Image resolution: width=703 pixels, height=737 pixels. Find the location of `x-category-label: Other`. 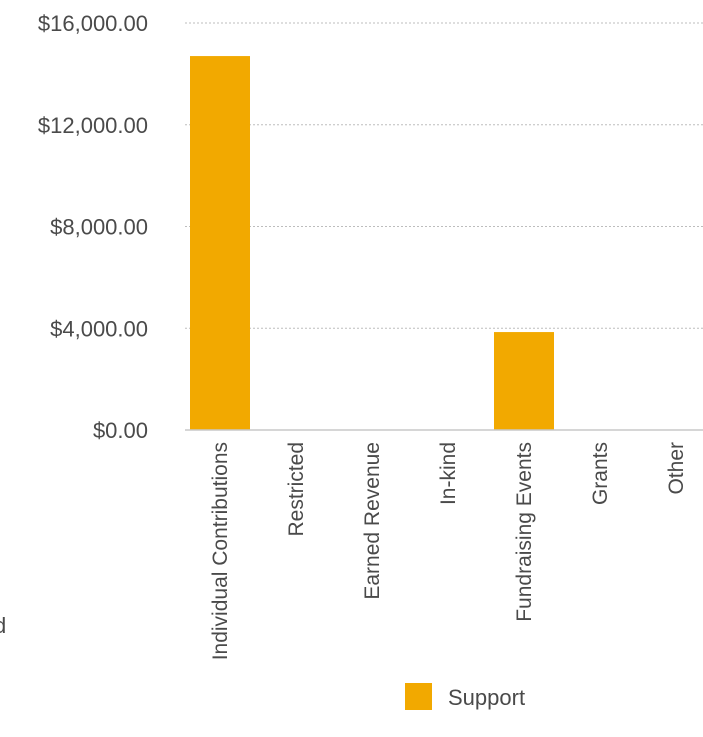

x-category-label: Other is located at coordinates (676, 468).